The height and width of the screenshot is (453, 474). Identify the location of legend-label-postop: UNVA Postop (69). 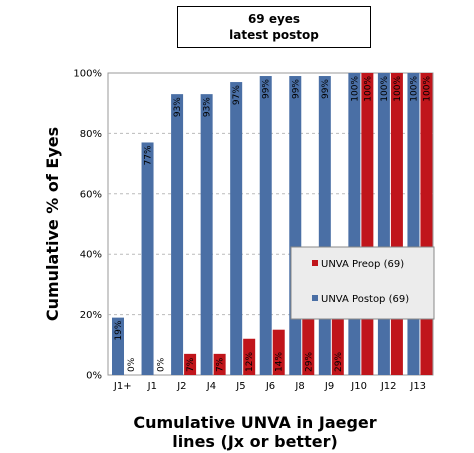
(365, 299).